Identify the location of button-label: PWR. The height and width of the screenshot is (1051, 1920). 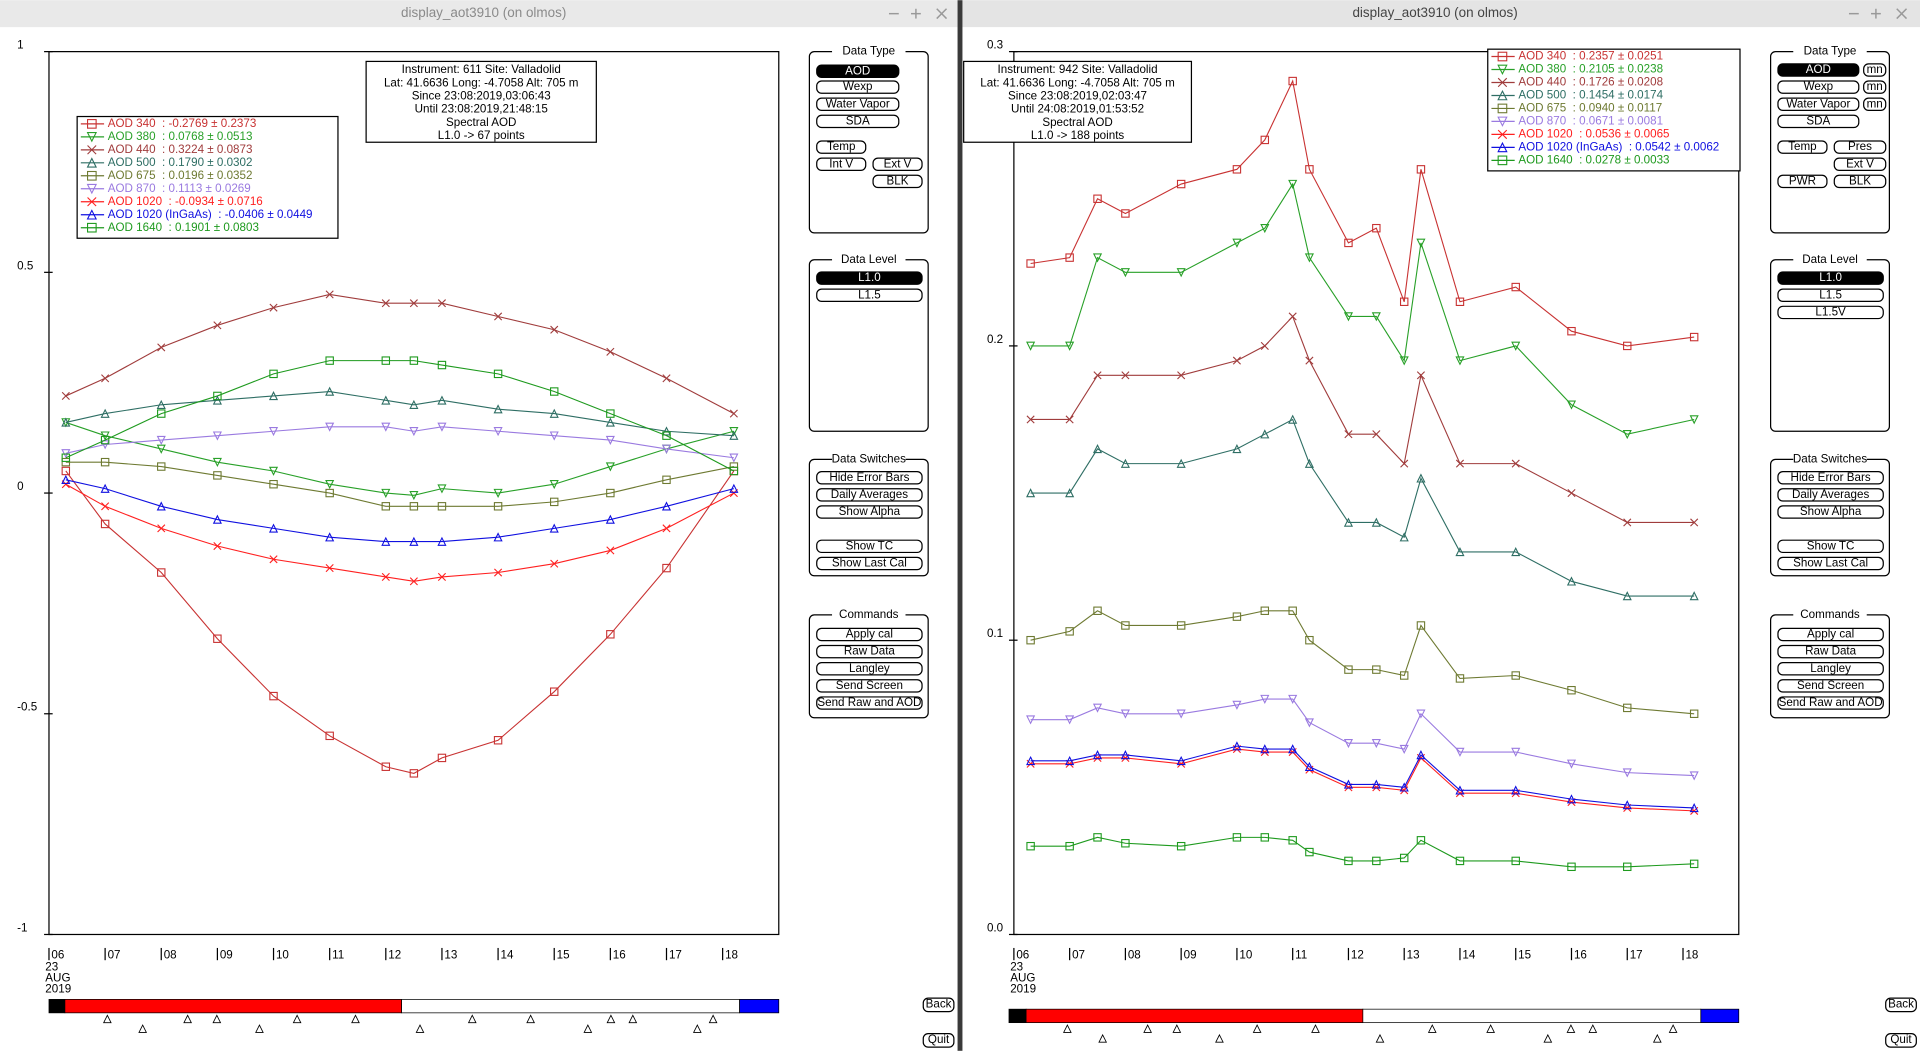
(1802, 180).